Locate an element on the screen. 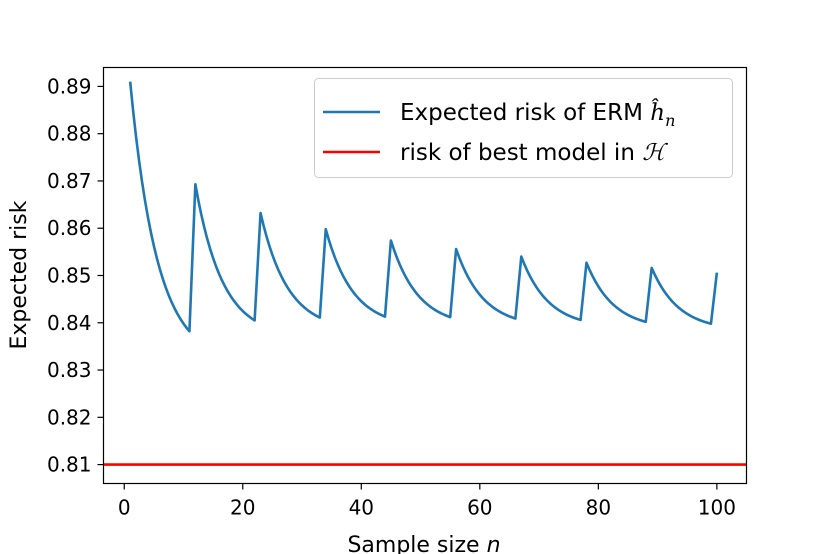  y-tick-label: 0.89 is located at coordinates (69, 86).